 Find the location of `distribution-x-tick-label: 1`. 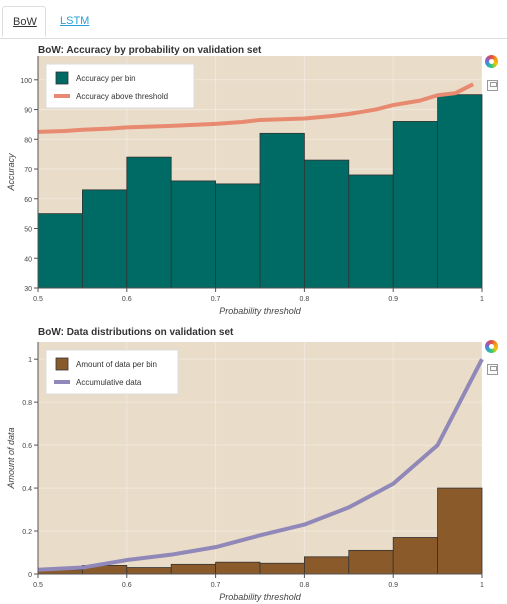

distribution-x-tick-label: 1 is located at coordinates (482, 585).